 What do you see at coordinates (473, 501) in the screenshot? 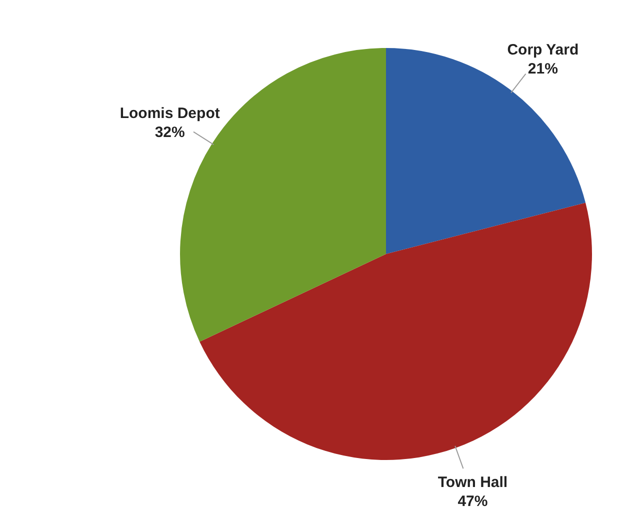
I see `data-label: 47%` at bounding box center [473, 501].